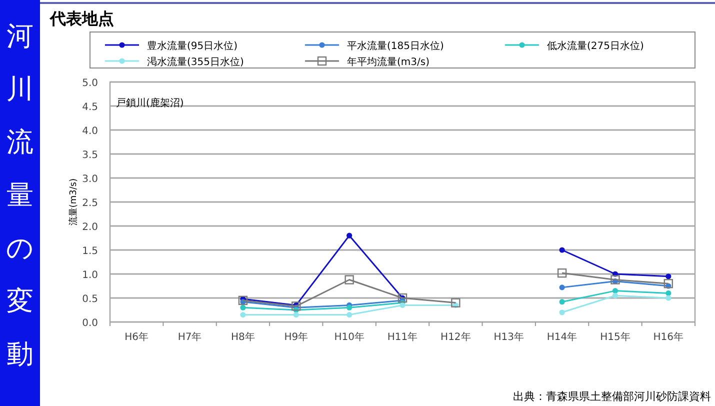 Image resolution: width=715 pixels, height=406 pixels. What do you see at coordinates (509, 337) in the screenshot?
I see `x-tick-label: H13年` at bounding box center [509, 337].